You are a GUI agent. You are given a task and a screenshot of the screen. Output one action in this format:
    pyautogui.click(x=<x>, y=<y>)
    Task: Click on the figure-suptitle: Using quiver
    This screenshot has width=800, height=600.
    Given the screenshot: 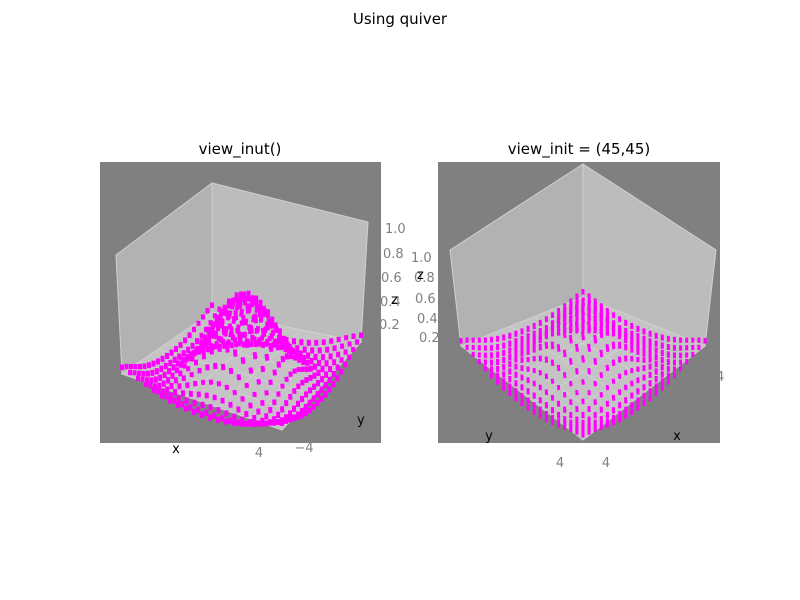 What is the action you would take?
    pyautogui.click(x=400, y=19)
    